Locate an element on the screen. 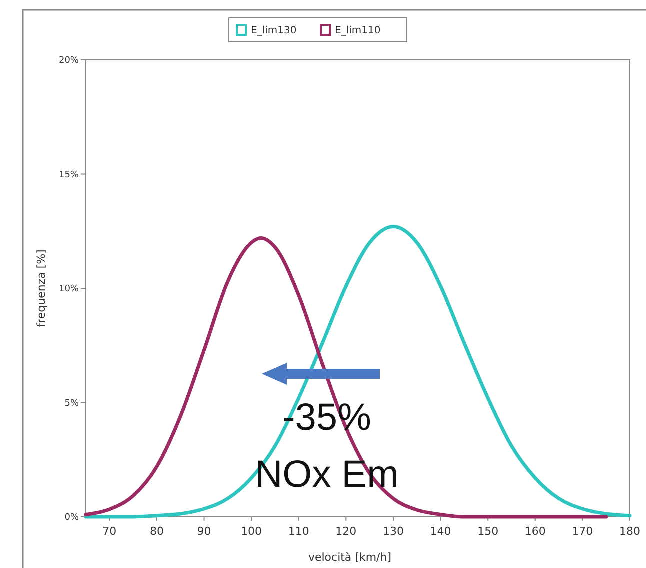 This screenshot has height=568, width=646. x-tick-label: 130 is located at coordinates (393, 531).